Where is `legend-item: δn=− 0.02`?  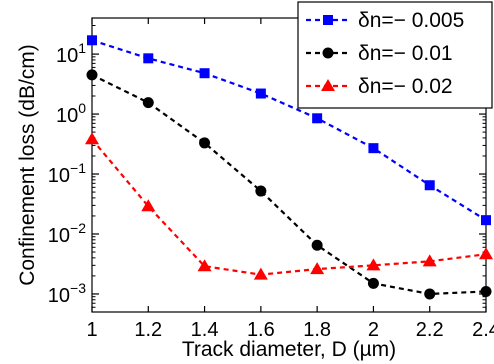 legend-item: δn=− 0.02 is located at coordinates (379, 86).